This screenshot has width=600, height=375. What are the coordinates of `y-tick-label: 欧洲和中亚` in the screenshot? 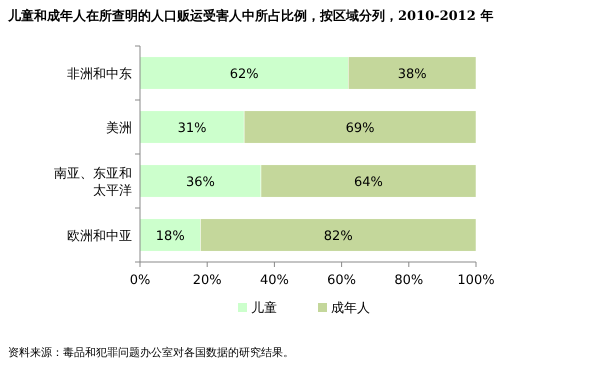 It's located at (99, 236).